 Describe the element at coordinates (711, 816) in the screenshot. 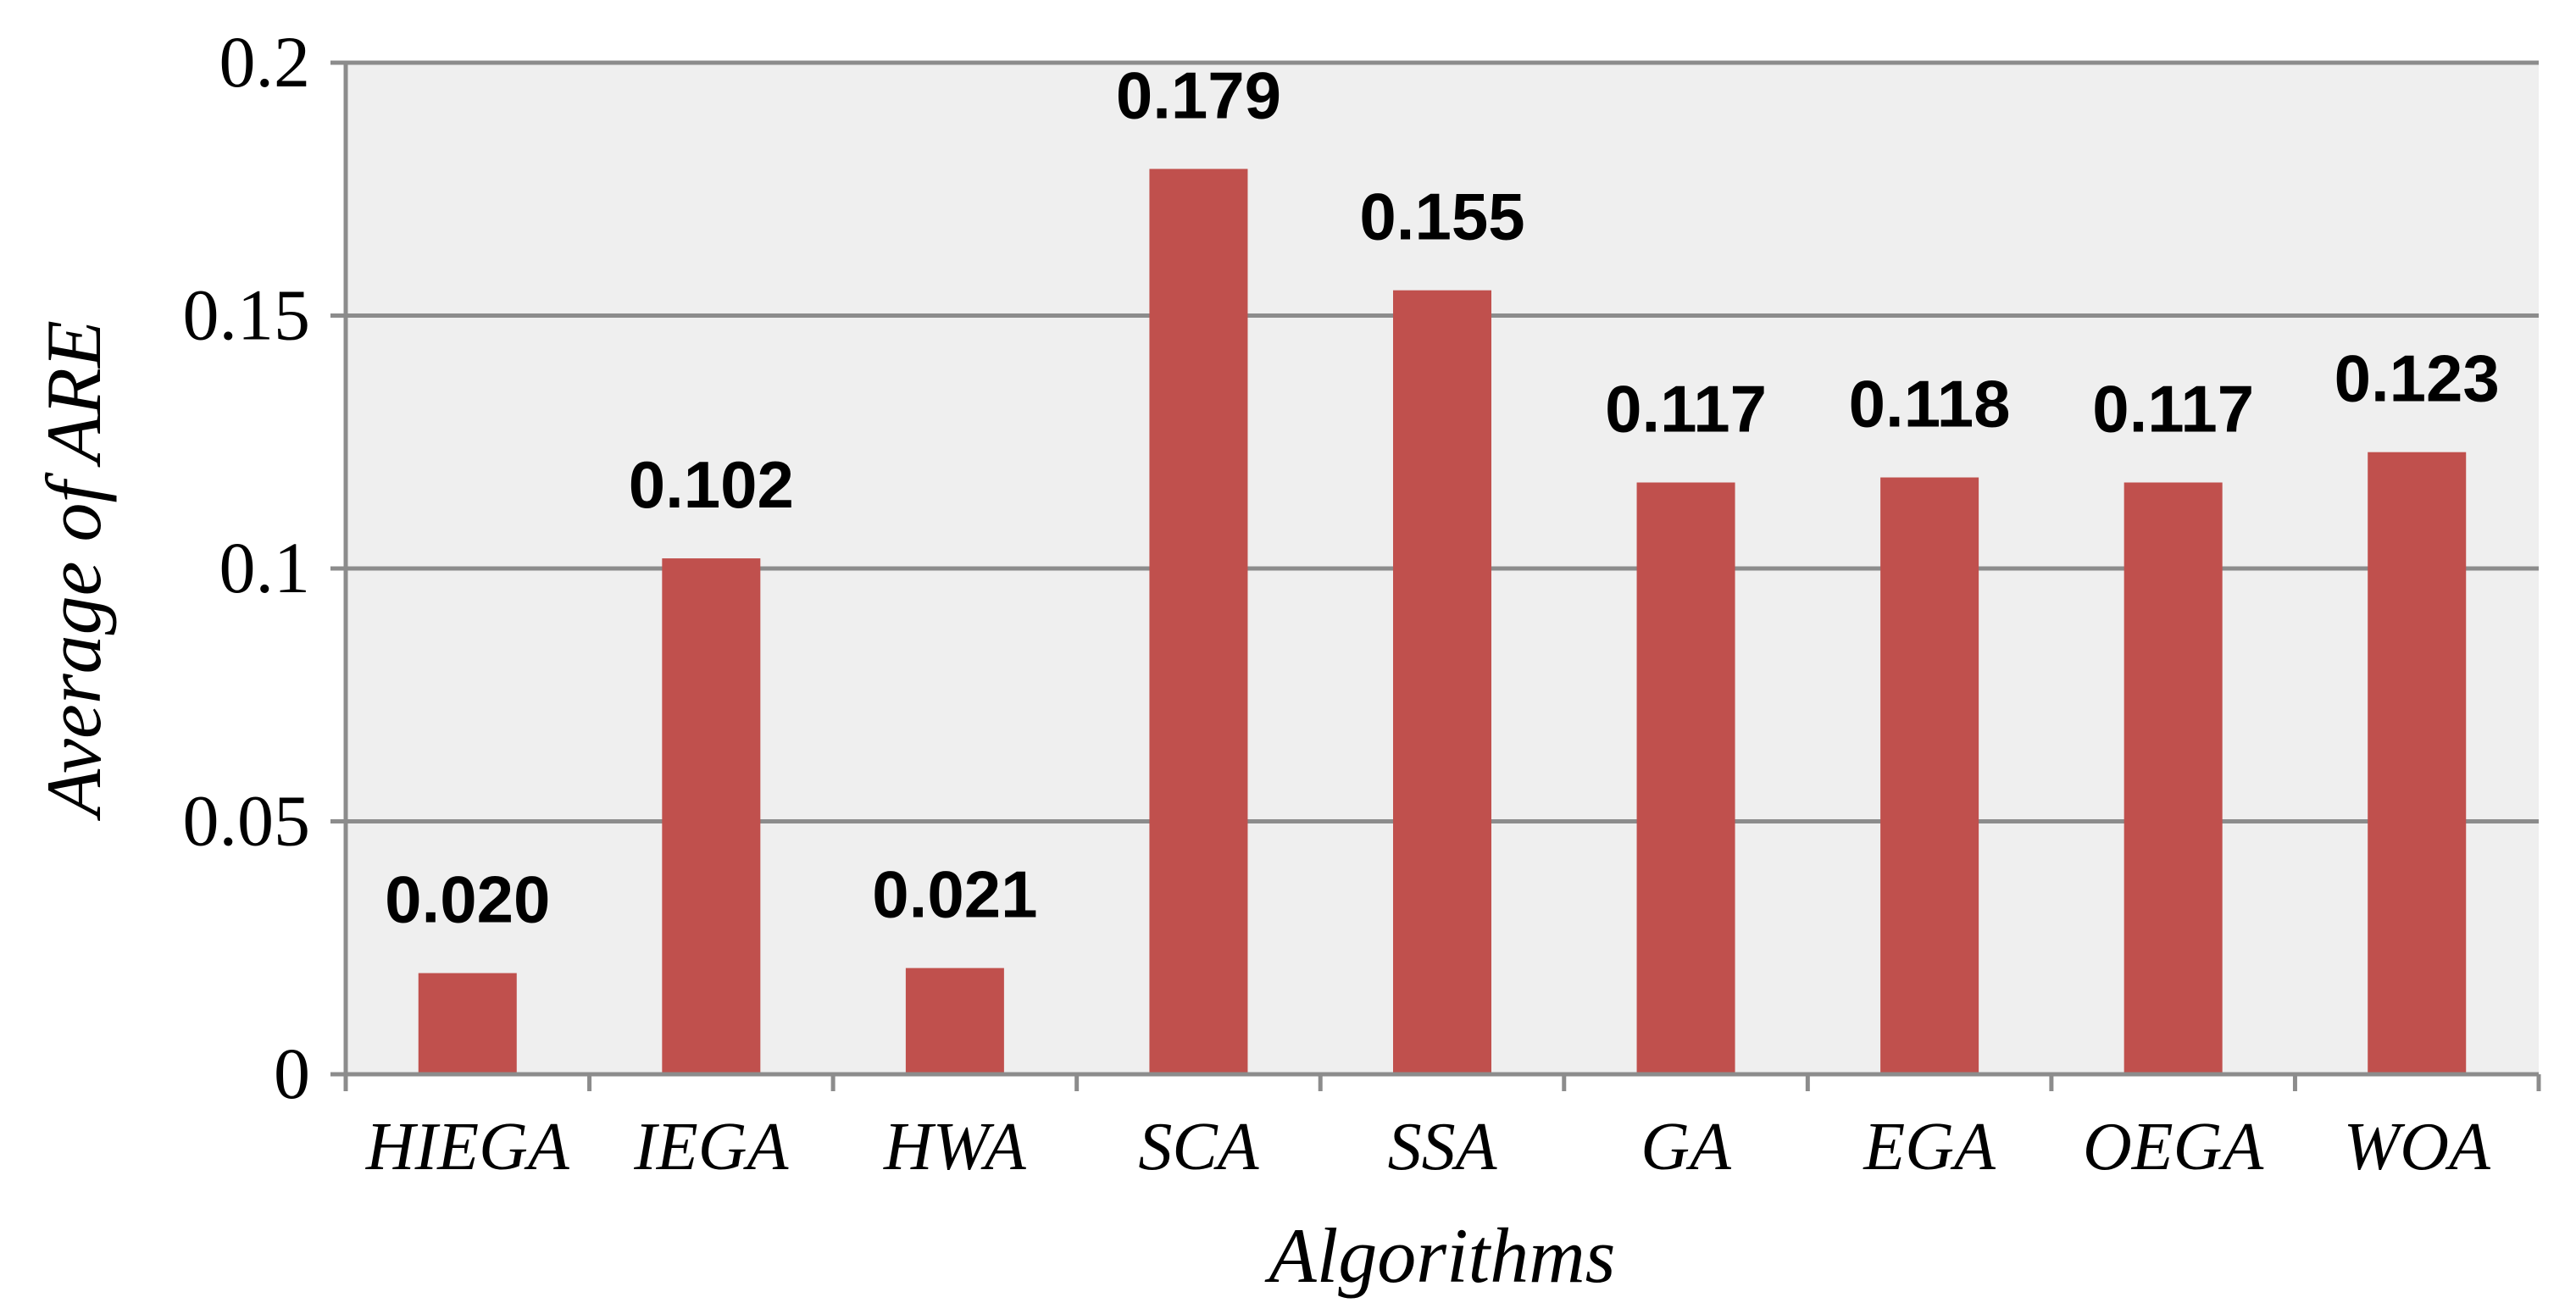

I see `bar-iega` at that location.